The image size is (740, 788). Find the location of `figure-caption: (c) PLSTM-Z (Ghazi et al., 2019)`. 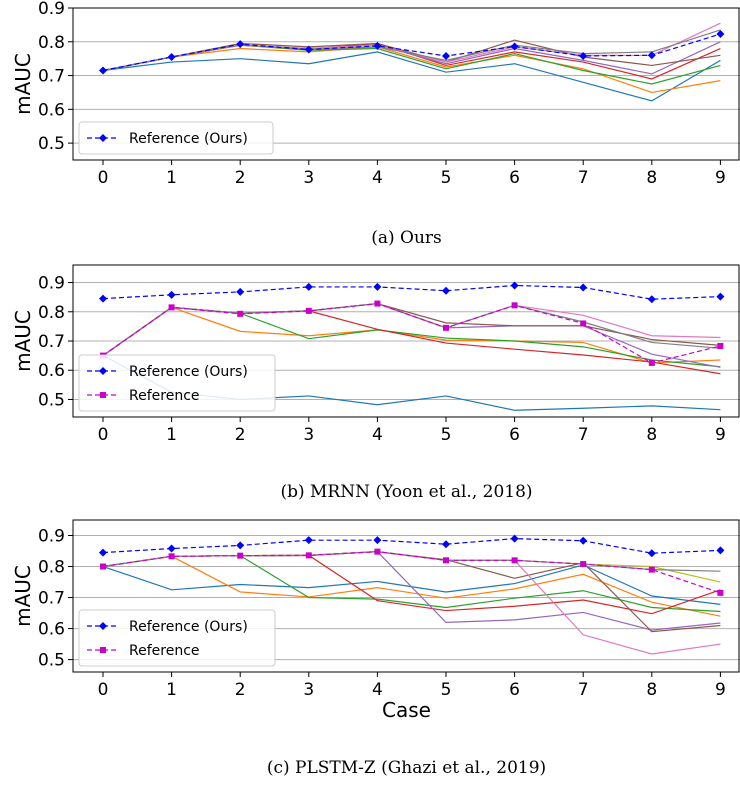

figure-caption: (c) PLSTM-Z (Ghazi et al., 2019) is located at coordinates (406, 768).